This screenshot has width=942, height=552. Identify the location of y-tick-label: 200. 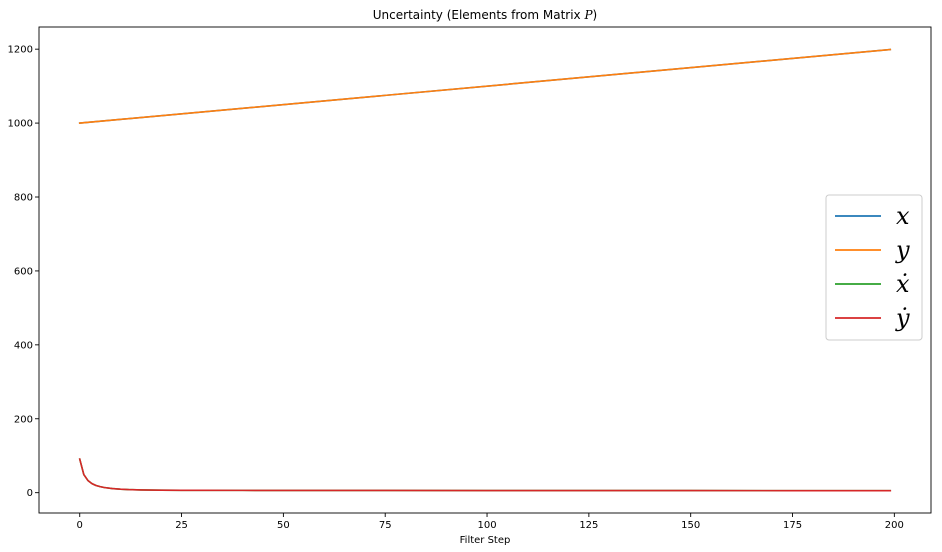
(23, 419).